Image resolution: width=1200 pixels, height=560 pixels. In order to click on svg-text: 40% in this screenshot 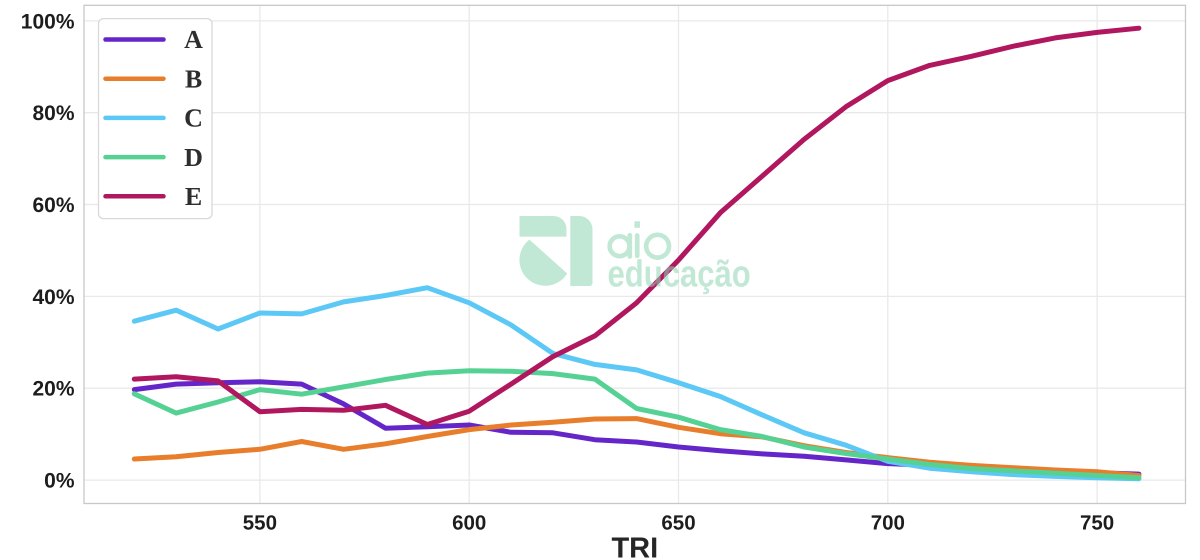, I will do `click(53, 297)`.